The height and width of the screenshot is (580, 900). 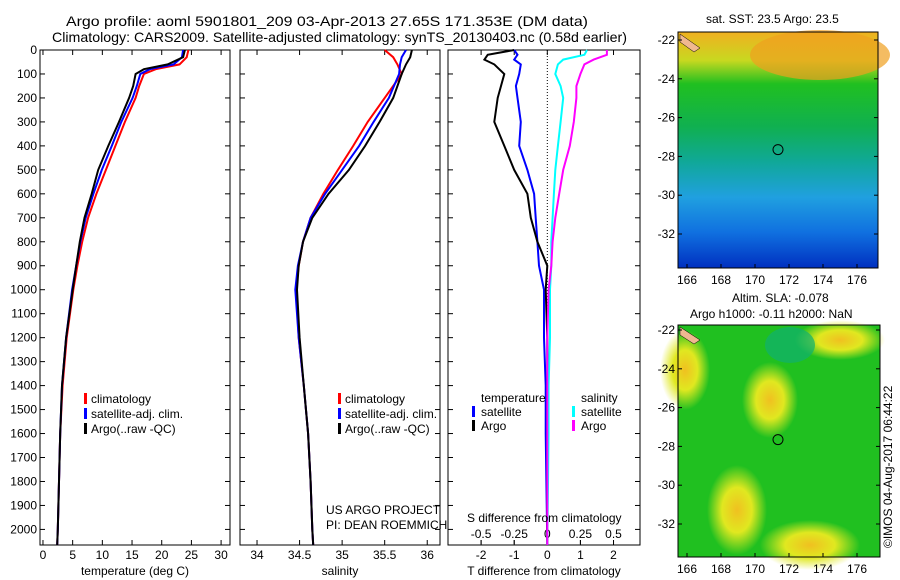 What do you see at coordinates (23, 338) in the screenshot?
I see `depth-tick-label: 1200` at bounding box center [23, 338].